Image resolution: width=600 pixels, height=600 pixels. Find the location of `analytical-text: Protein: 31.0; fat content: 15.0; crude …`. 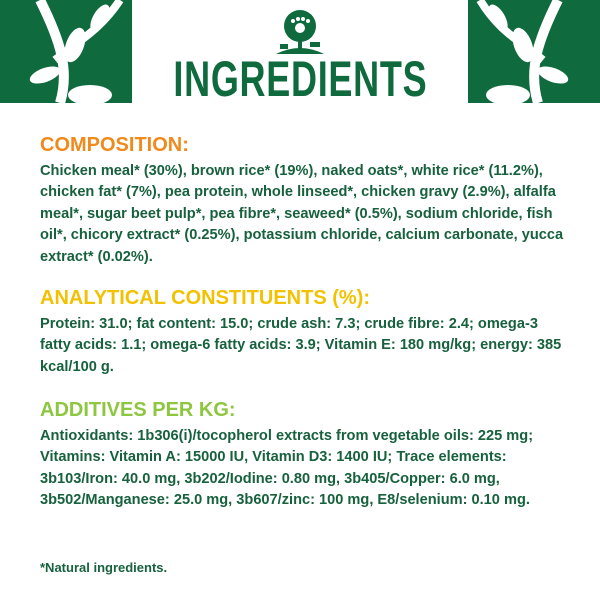

analytical-text: Protein: 31.0; fat content: 15.0; crude … is located at coordinates (301, 345).